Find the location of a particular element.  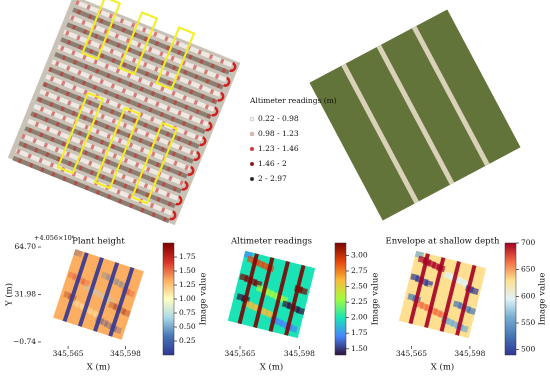

colorbar-tick-label: 1.00 is located at coordinates (187, 298).